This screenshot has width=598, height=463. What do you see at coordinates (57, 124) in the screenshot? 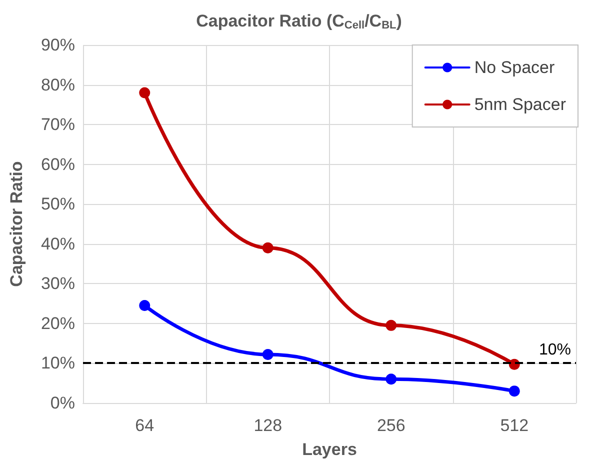
I see `y-tick-label: 70%` at bounding box center [57, 124].